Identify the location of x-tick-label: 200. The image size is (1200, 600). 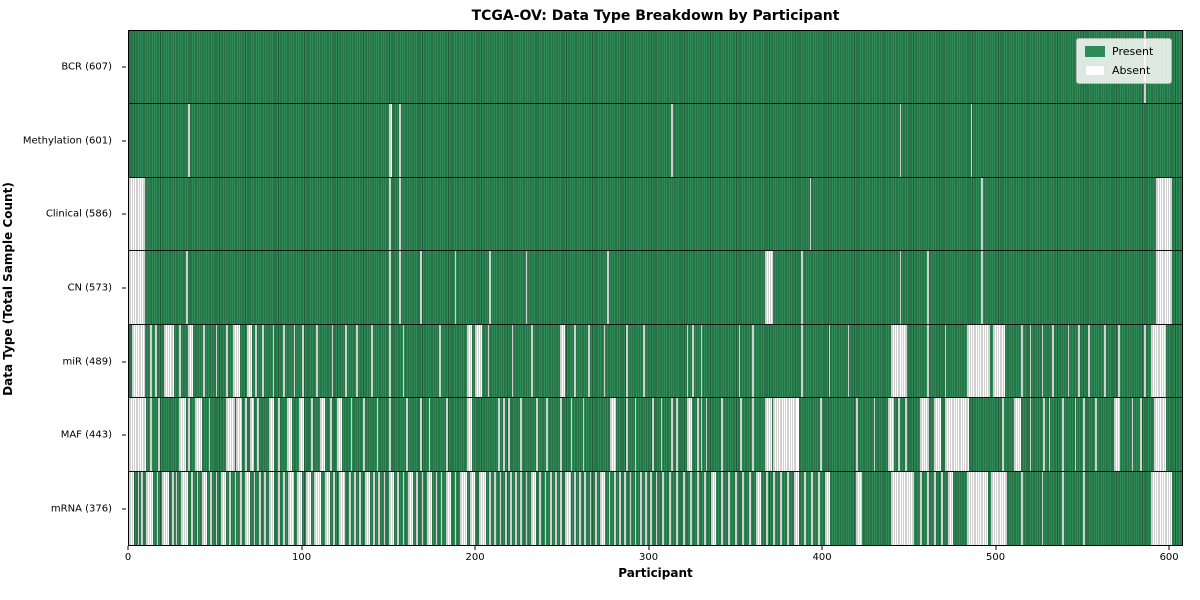
(475, 557).